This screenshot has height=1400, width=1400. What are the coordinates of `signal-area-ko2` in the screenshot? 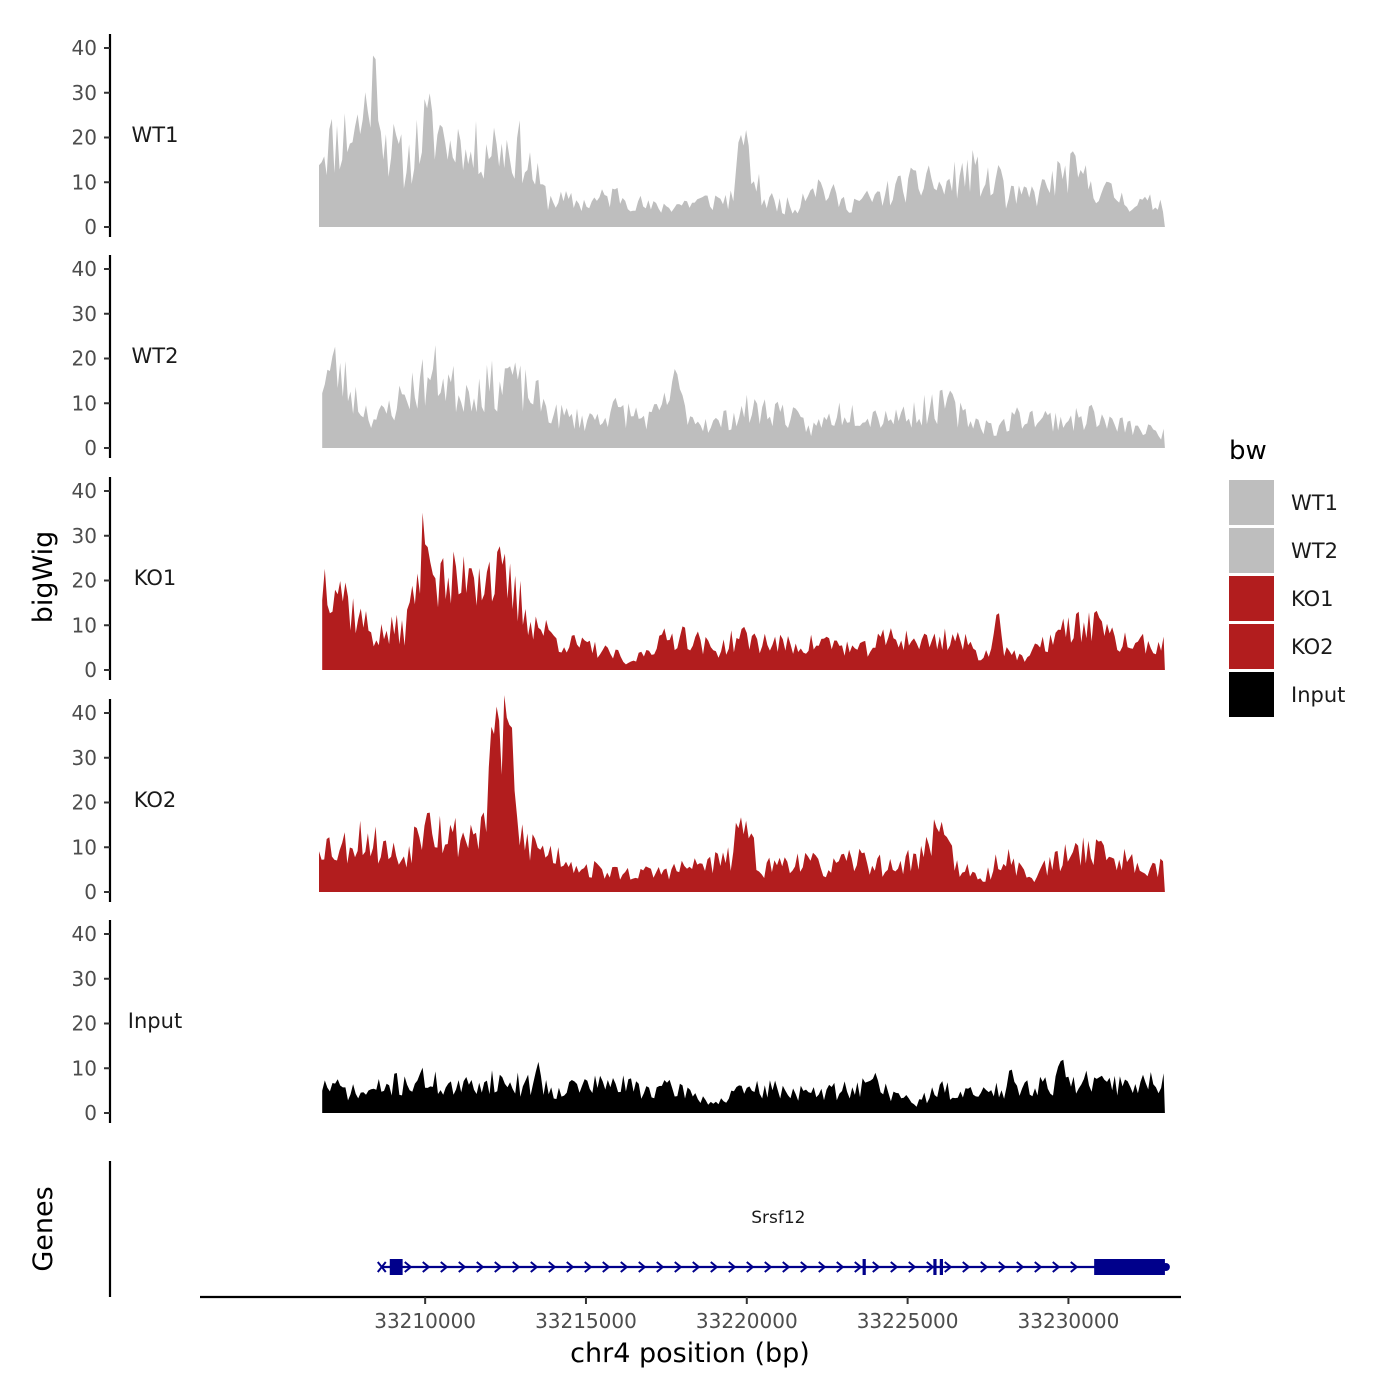 It's located at (742, 793).